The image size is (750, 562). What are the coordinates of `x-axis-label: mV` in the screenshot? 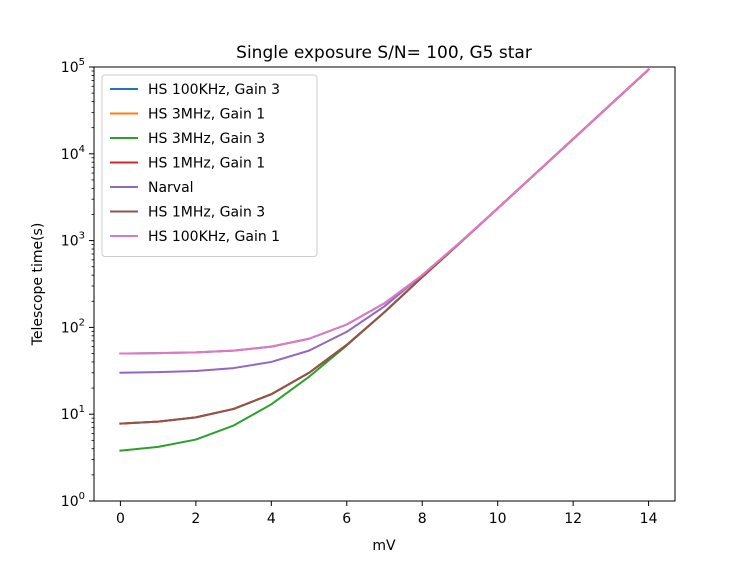 It's located at (384, 546).